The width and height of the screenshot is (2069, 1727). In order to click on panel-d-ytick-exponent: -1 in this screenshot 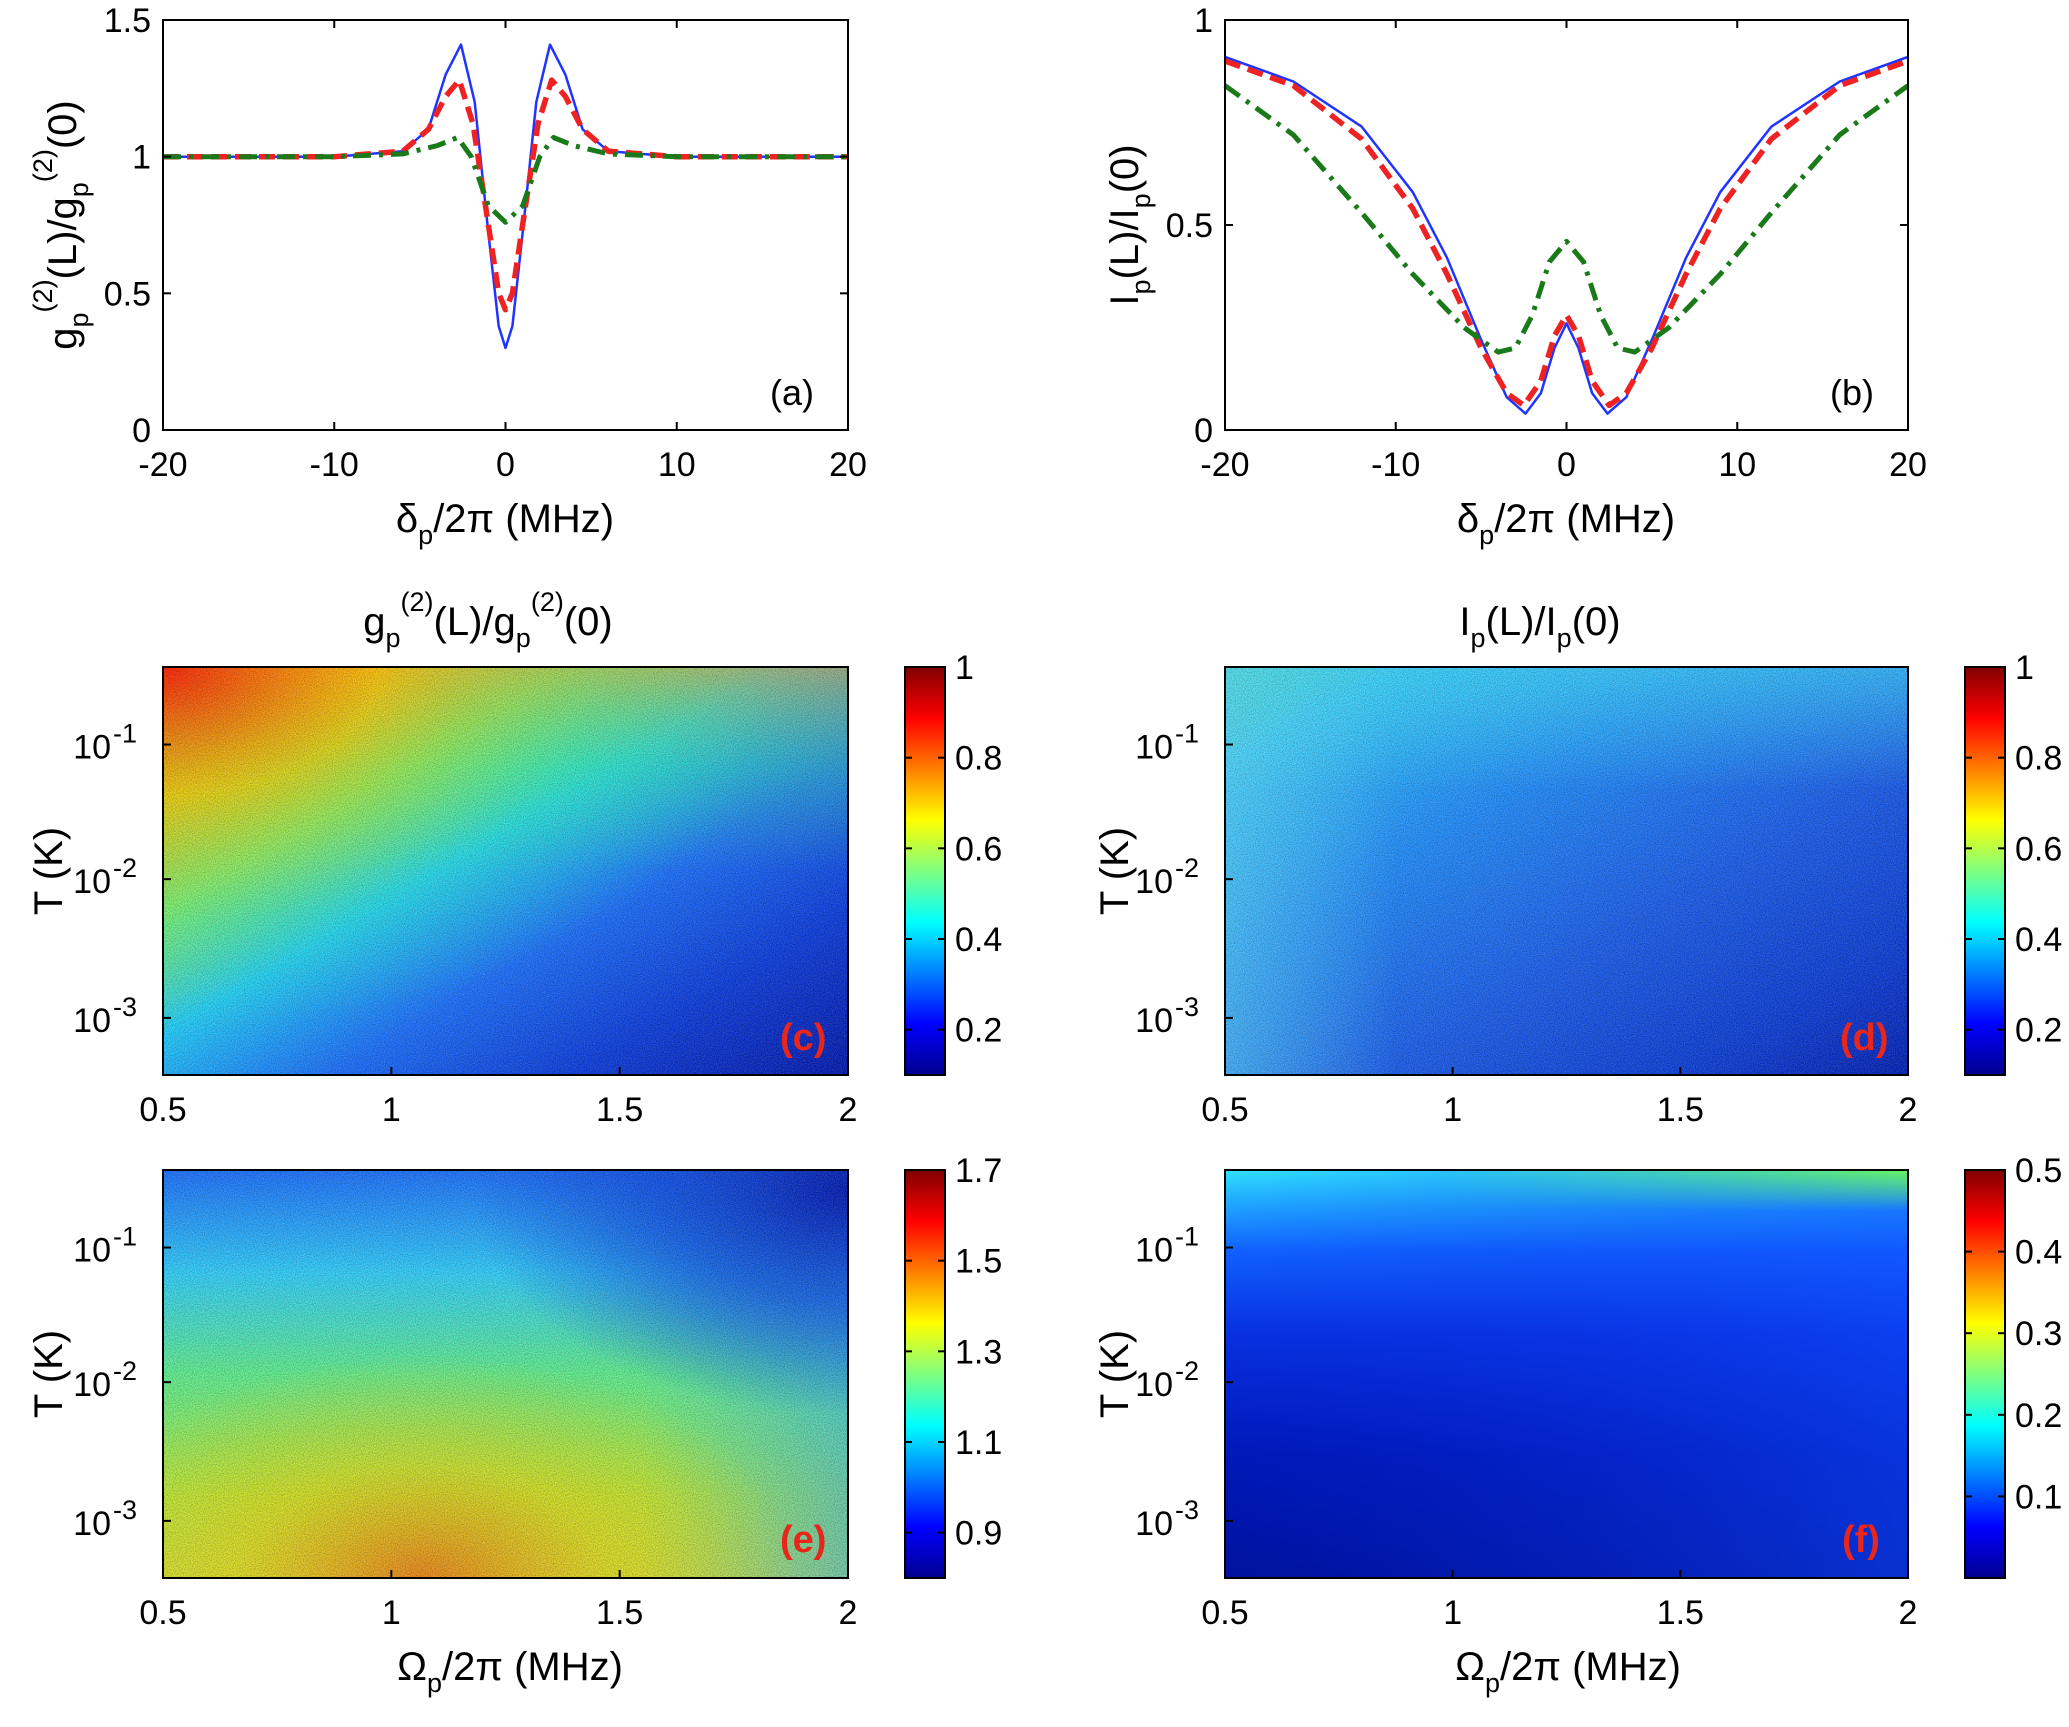, I will do `click(1187, 734)`.